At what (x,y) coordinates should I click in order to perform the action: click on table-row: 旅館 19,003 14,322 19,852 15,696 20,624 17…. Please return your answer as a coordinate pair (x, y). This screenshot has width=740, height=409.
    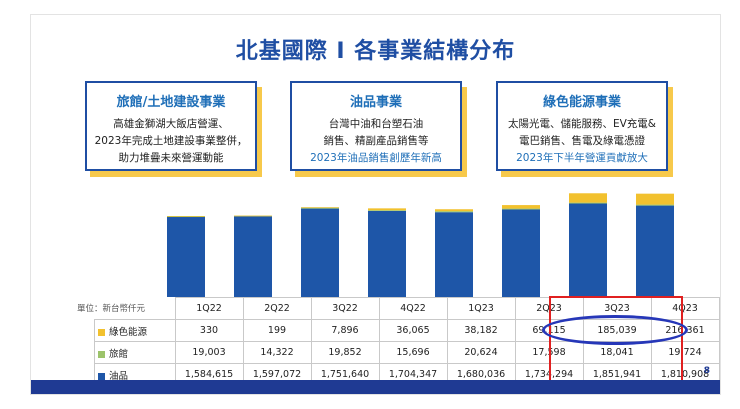
    Looking at the image, I should click on (407, 352).